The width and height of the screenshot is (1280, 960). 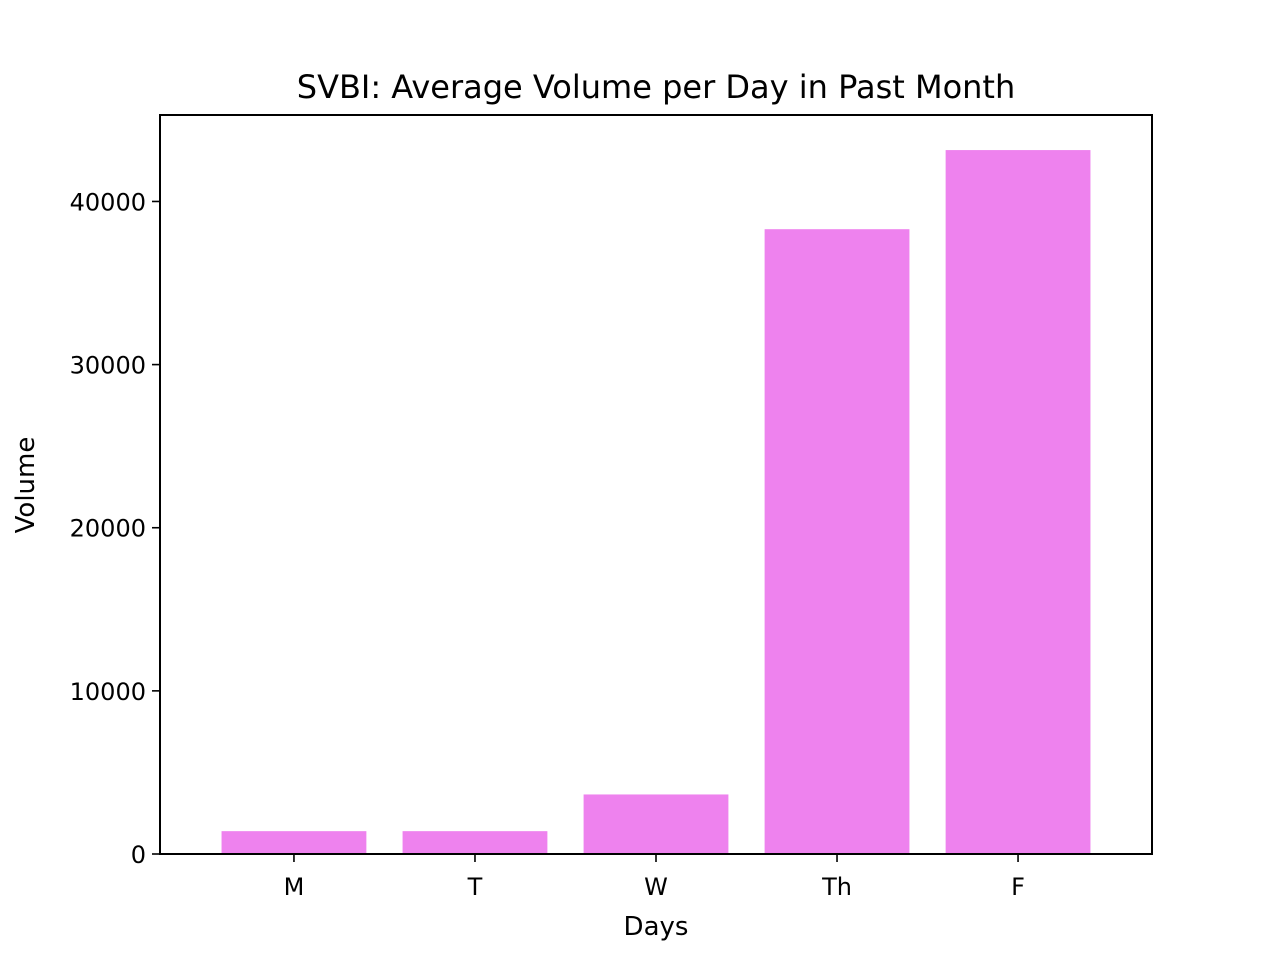 What do you see at coordinates (108, 692) in the screenshot?
I see `y-tick-label: 10000` at bounding box center [108, 692].